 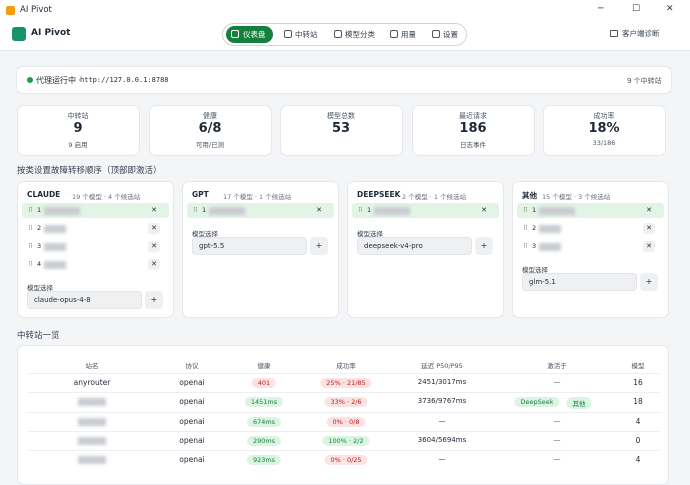 I want to click on column-header: 延迟 P50/P95, so click(x=442, y=366).